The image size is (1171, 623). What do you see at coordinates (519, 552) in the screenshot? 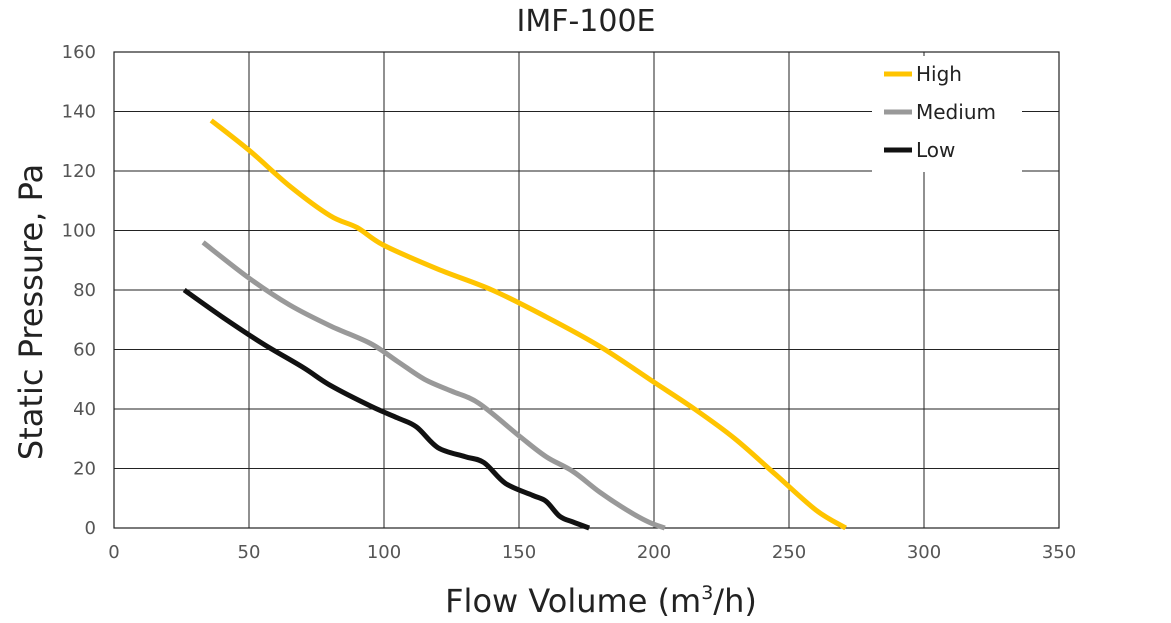
I see `x-tick-label: 150` at bounding box center [519, 552].